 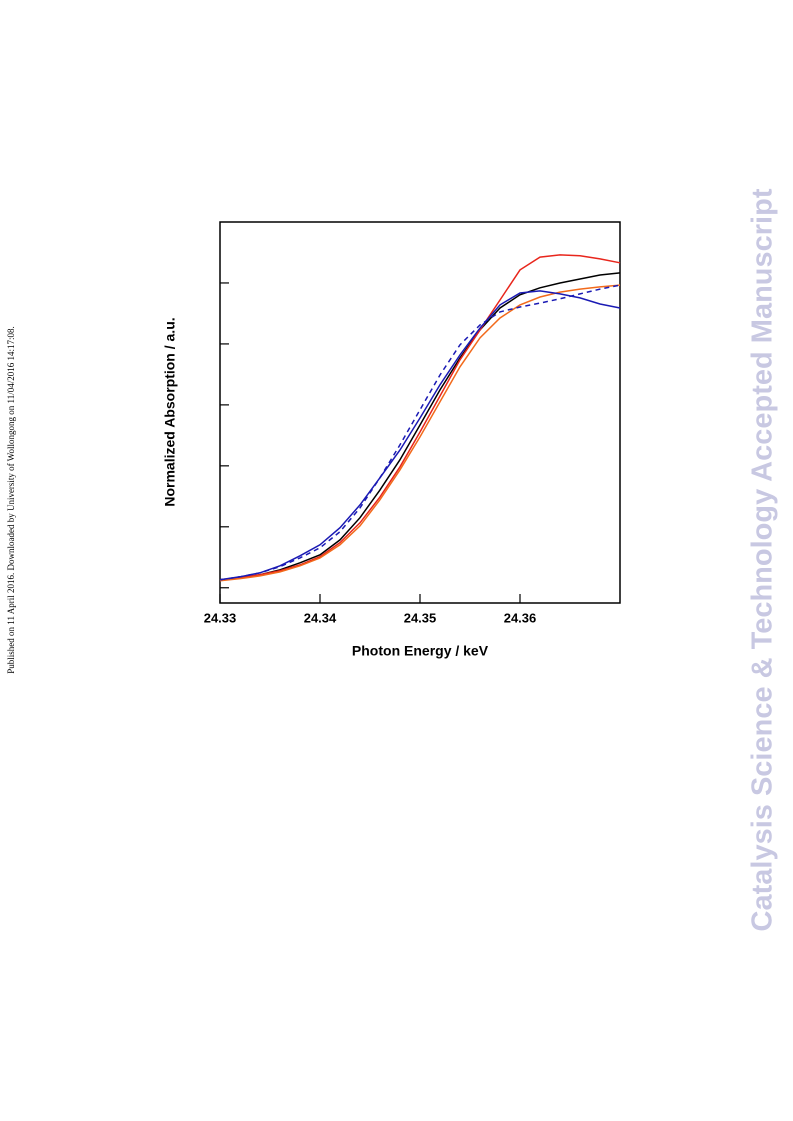 What do you see at coordinates (520, 617) in the screenshot?
I see `x-tick-label: 24.36` at bounding box center [520, 617].